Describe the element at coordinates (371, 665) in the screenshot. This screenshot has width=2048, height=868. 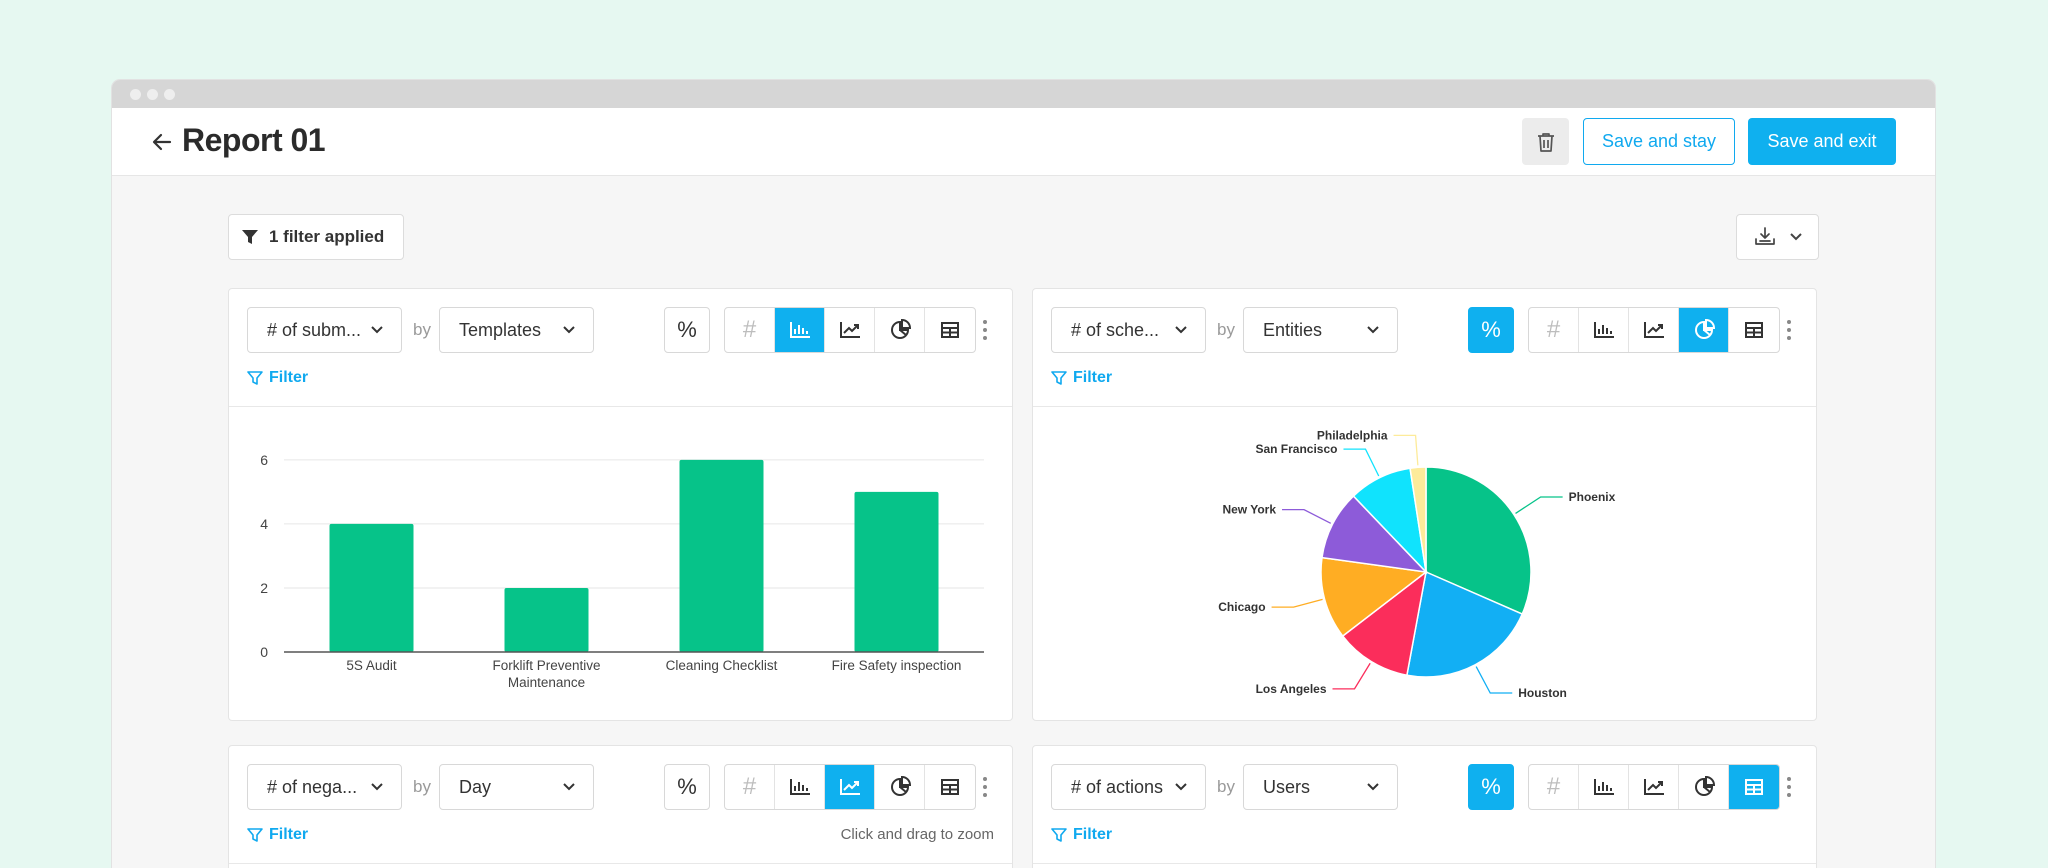
I see `x-tick-label: 5S Audit` at that location.